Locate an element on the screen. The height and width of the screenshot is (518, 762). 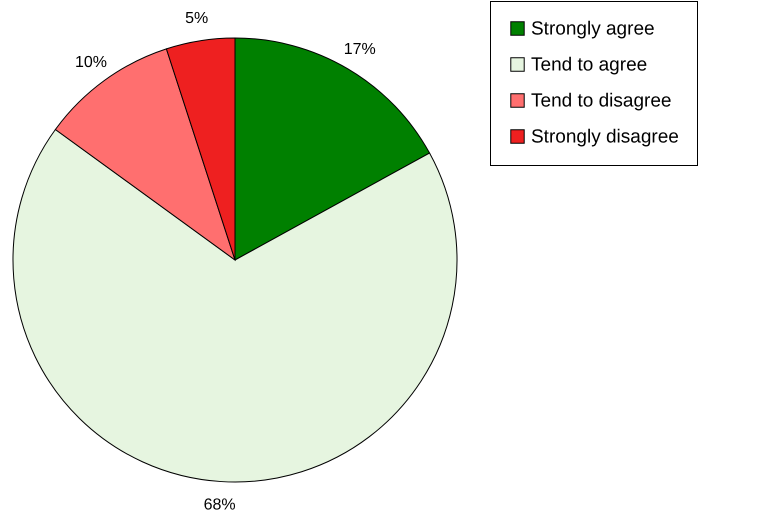
data-label: 17% is located at coordinates (360, 49).